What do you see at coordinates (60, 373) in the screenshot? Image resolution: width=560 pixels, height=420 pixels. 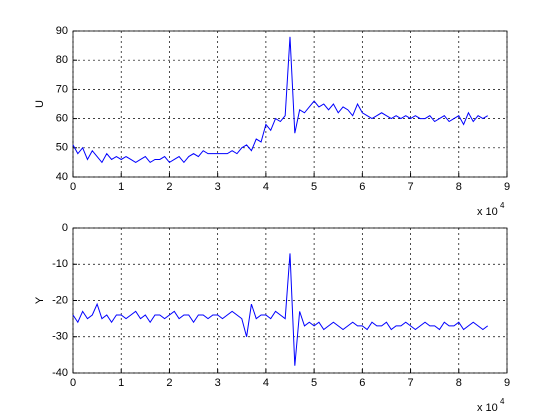 I see `y-tick-label: -40` at bounding box center [60, 373].